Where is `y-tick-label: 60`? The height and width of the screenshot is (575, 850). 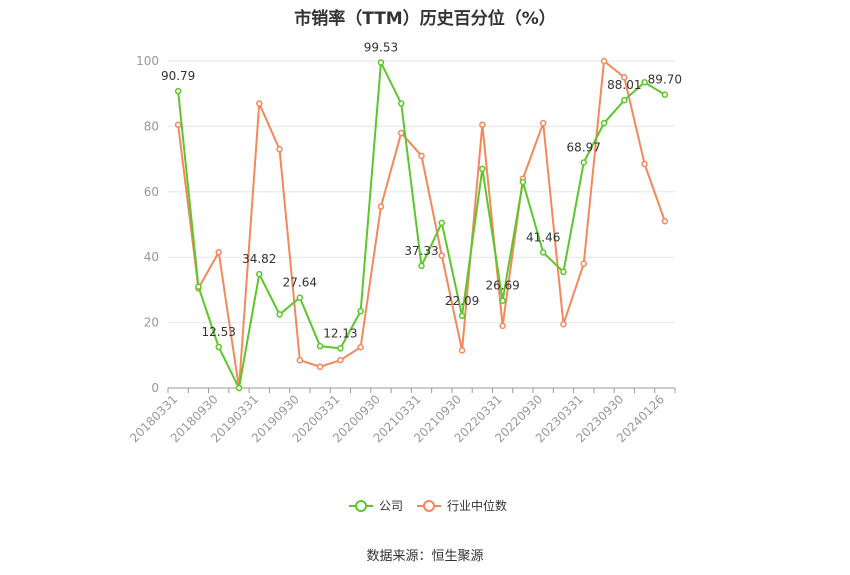
y-tick-label: 60 is located at coordinates (151, 192).